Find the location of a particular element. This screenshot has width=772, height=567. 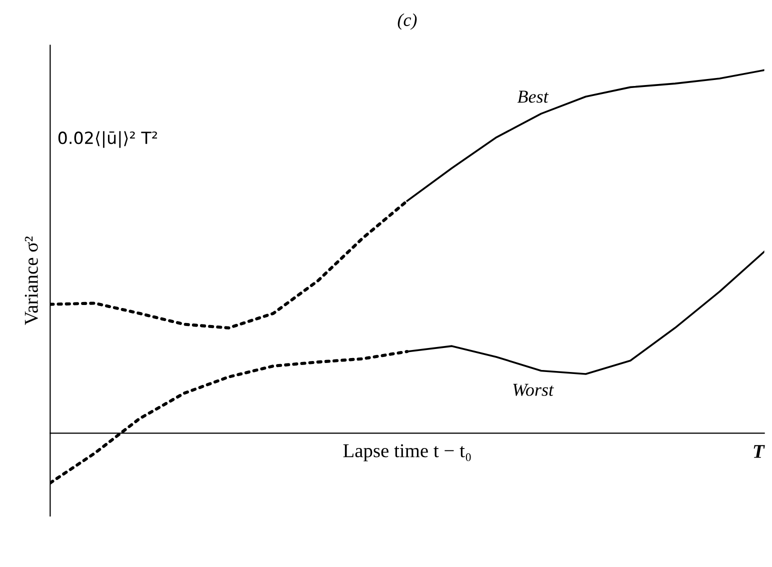

annotation: T is located at coordinates (759, 451).